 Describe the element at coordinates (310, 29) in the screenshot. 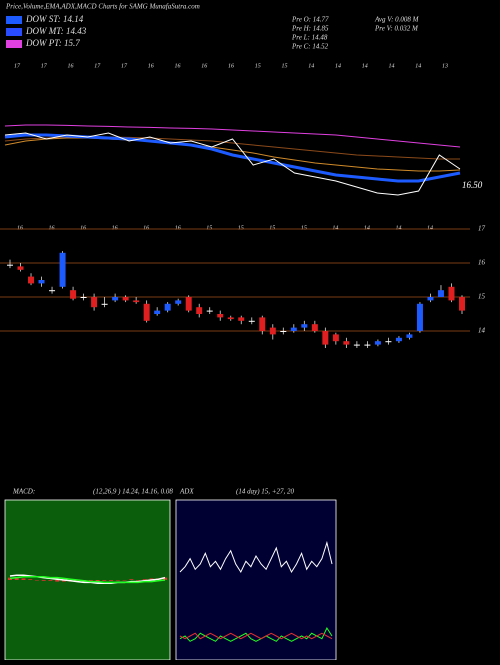

I see `stat: Pre H: 14.85` at that location.